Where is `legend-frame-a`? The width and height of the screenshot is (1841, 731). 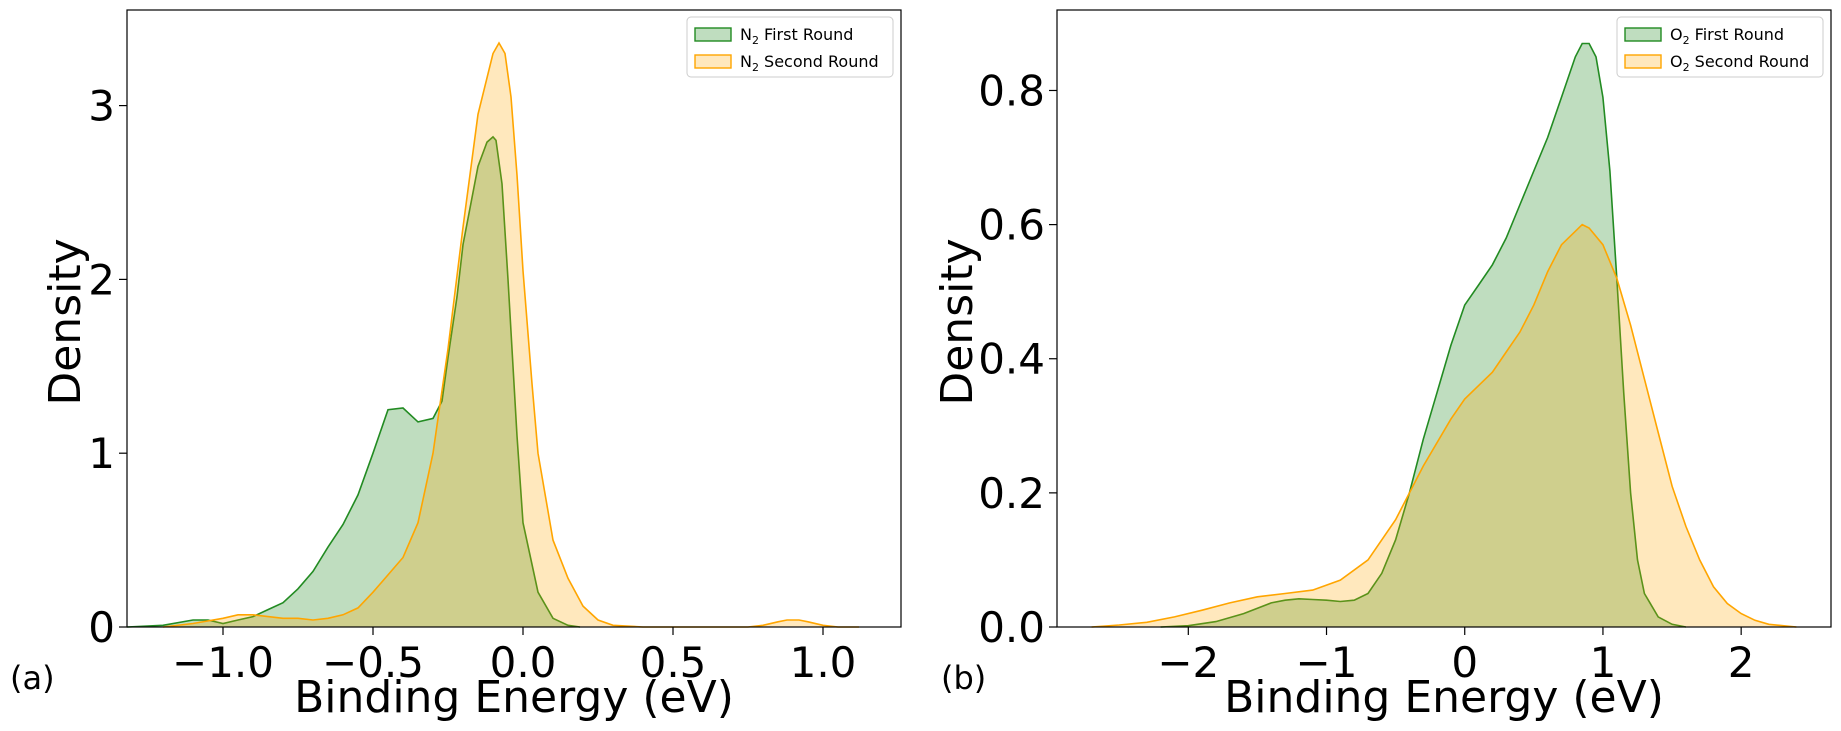
legend-frame-a is located at coordinates (790, 47).